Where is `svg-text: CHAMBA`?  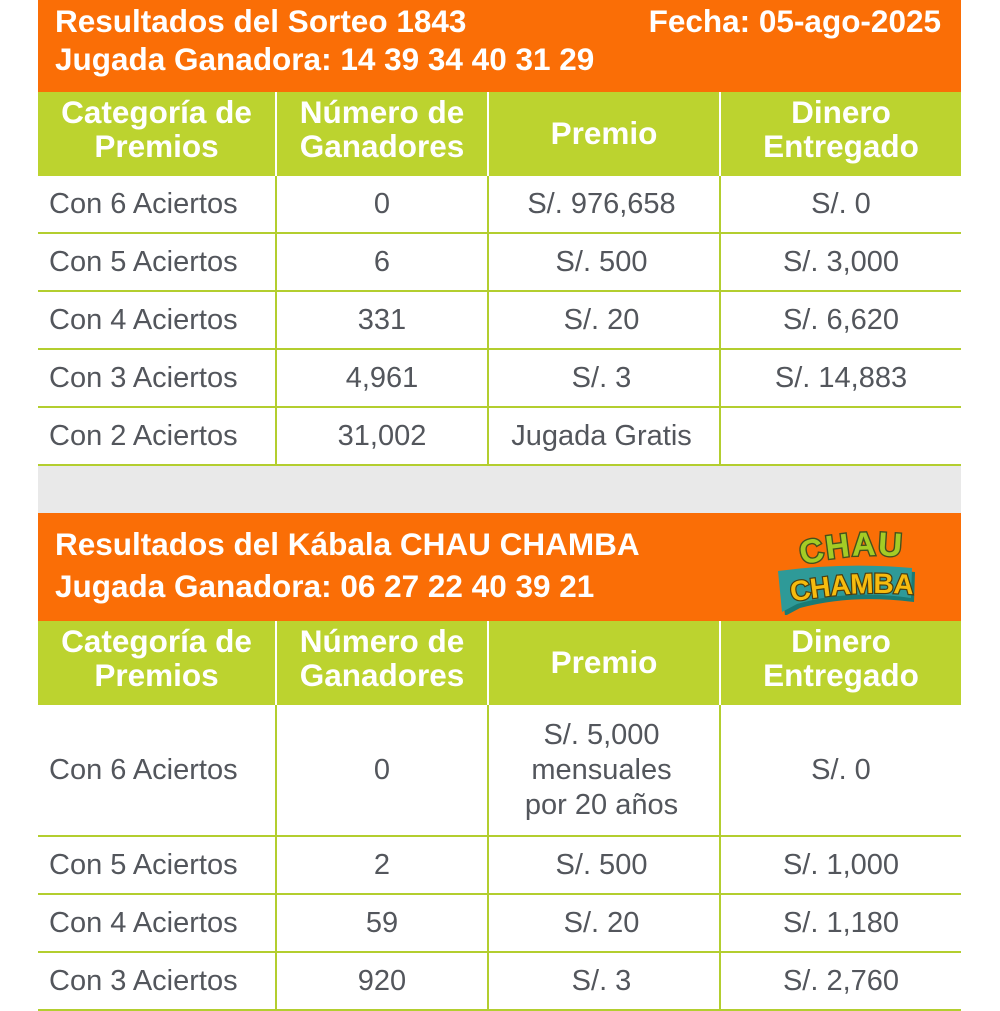 svg-text: CHAMBA is located at coordinates (851, 588).